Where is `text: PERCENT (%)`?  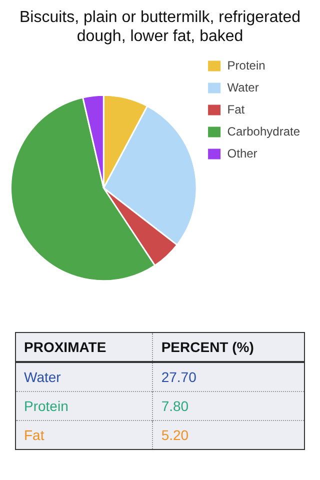 text: PERCENT (%) is located at coordinates (228, 347).